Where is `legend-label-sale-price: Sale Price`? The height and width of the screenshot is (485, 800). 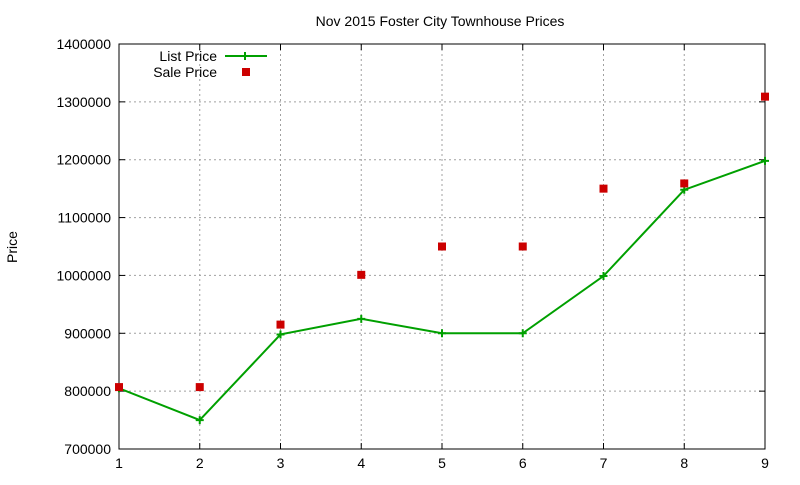 legend-label-sale-price: Sale Price is located at coordinates (185, 72).